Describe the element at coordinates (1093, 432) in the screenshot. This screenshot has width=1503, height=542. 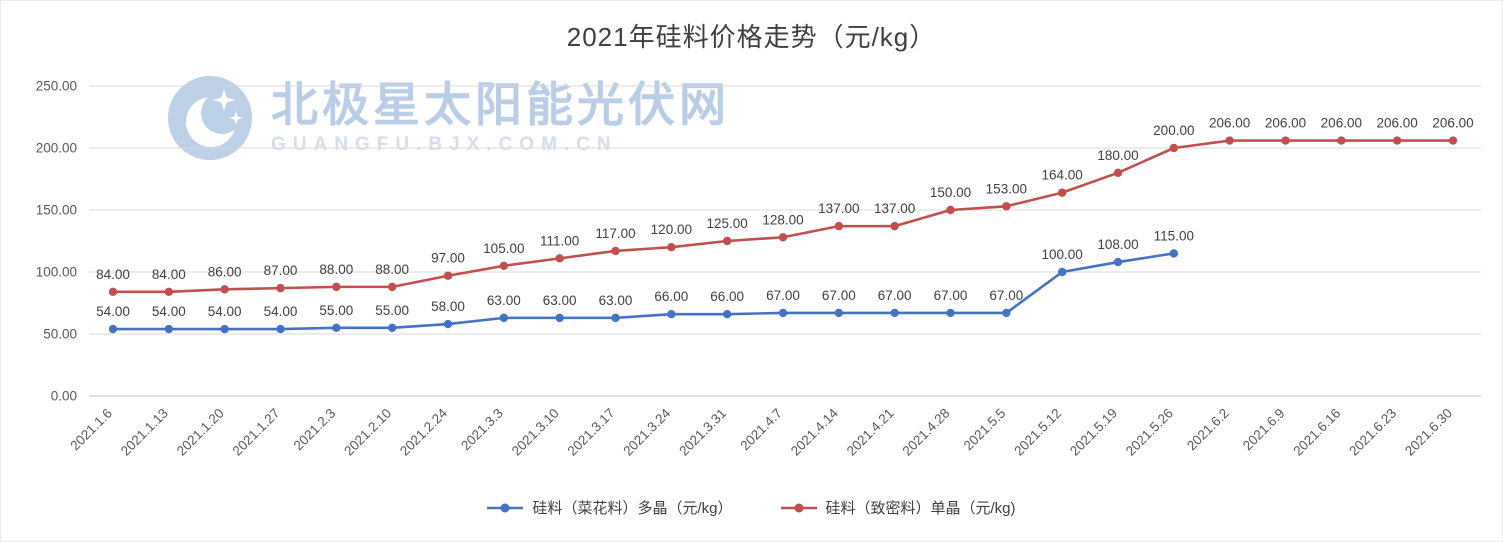
I see `svg-text: 2021.5.19` at that location.